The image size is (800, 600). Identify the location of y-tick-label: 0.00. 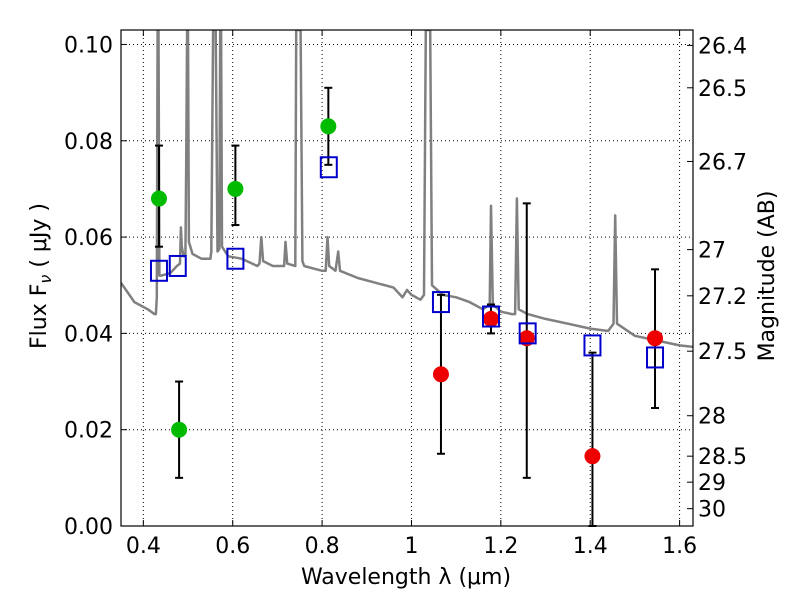
(88, 527).